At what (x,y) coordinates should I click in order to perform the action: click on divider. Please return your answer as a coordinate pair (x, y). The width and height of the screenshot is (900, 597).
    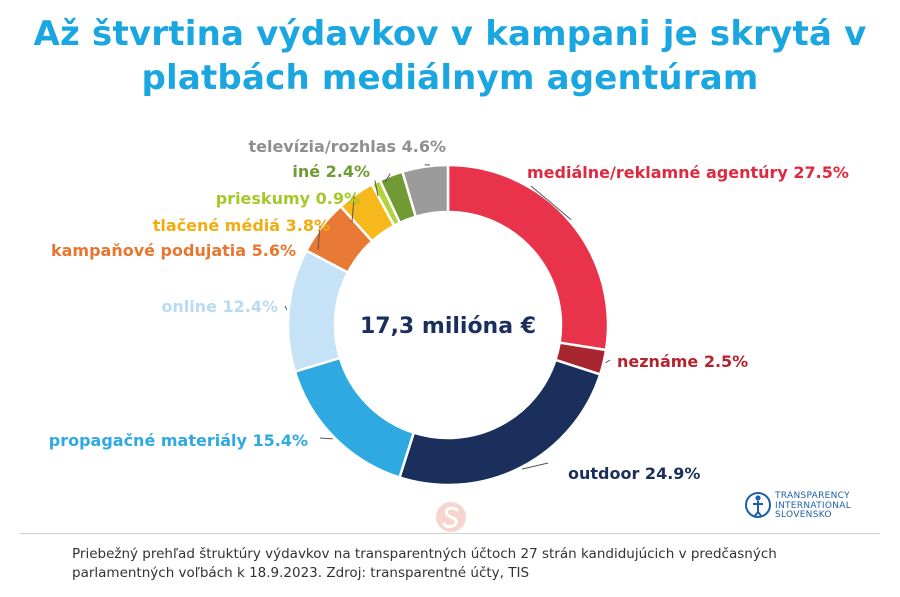
    Looking at the image, I should click on (450, 533).